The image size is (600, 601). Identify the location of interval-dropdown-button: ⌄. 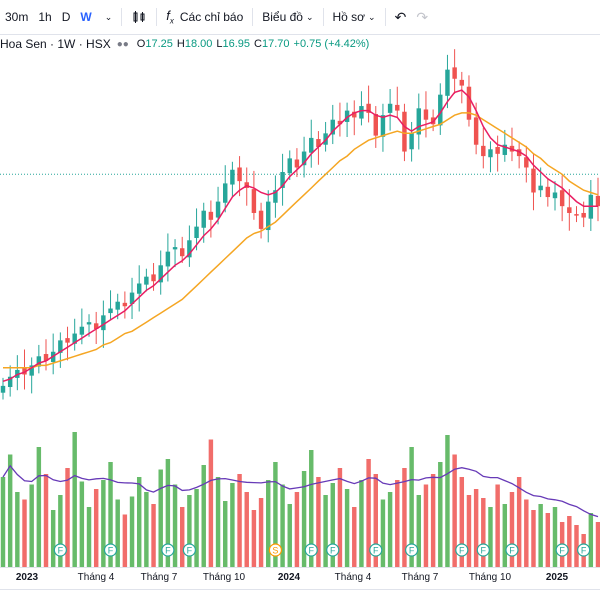
(107, 17).